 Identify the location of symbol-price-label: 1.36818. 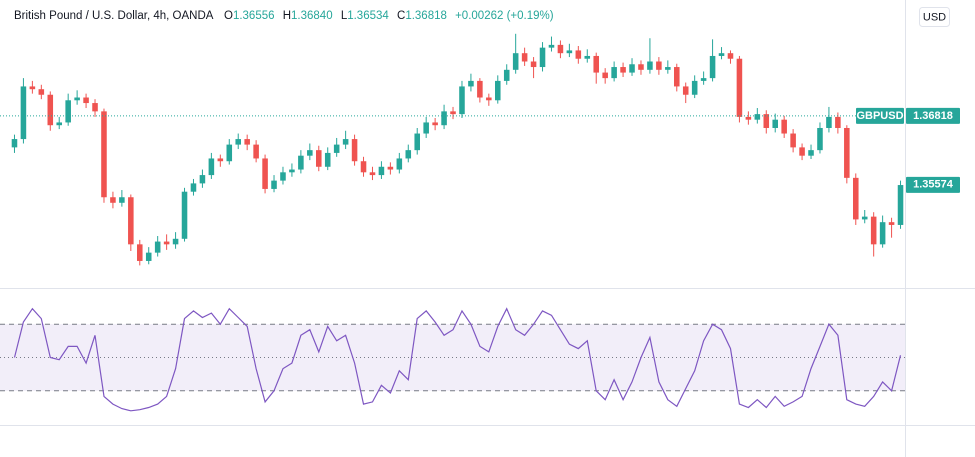
(933, 116).